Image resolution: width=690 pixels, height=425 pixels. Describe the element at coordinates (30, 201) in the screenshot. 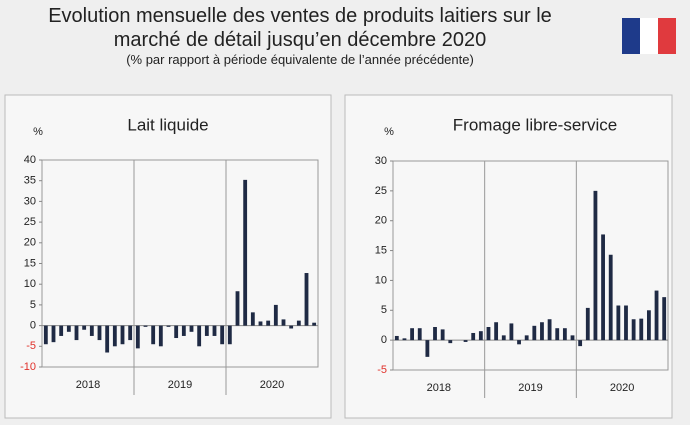

I see `y-tick-label: 30` at that location.